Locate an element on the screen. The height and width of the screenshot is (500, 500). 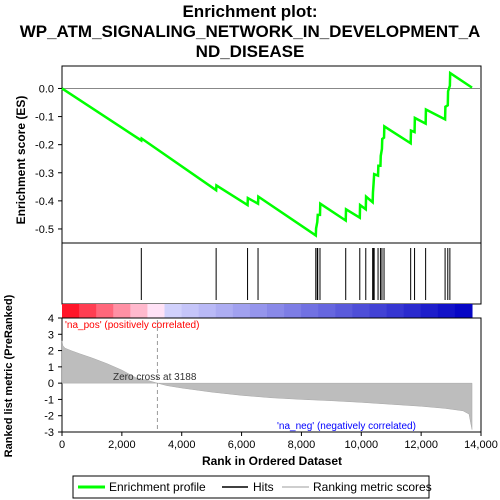
es-ytick-label: -0.4 is located at coordinates (44, 202).